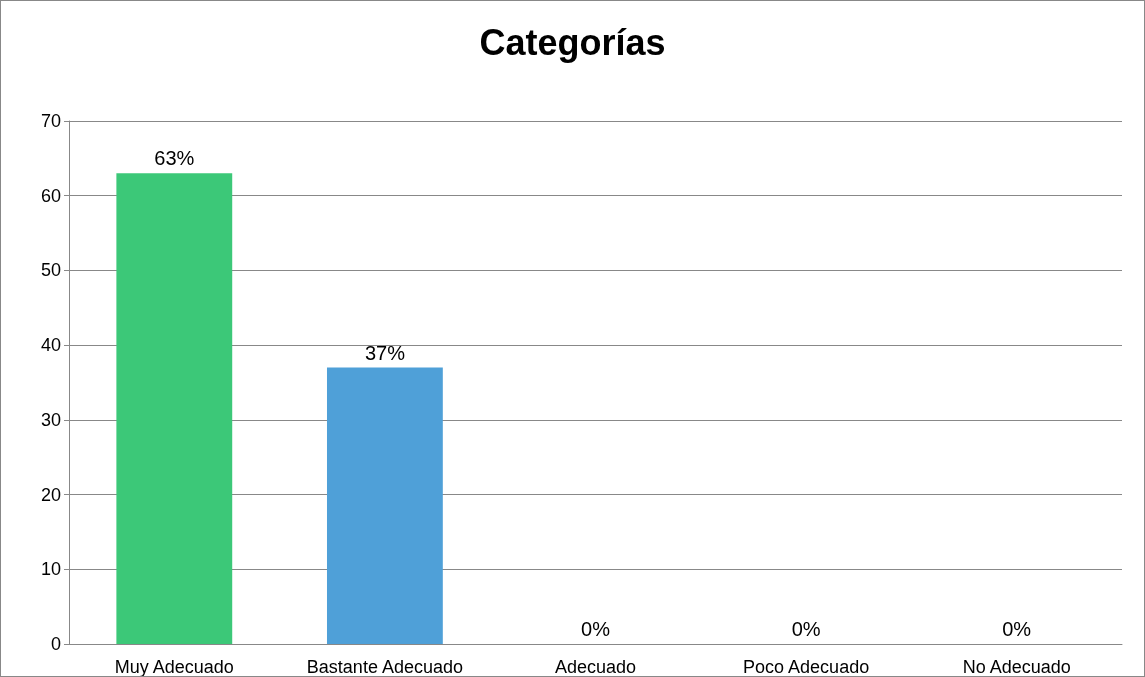 Image resolution: width=1145 pixels, height=677 pixels. I want to click on y-tick-label: 30, so click(50, 419).